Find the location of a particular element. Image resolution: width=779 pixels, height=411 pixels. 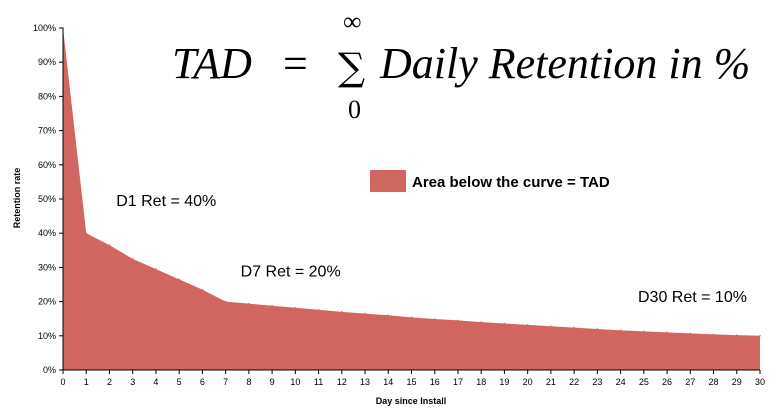

x-tick-label: 4 is located at coordinates (155, 382).